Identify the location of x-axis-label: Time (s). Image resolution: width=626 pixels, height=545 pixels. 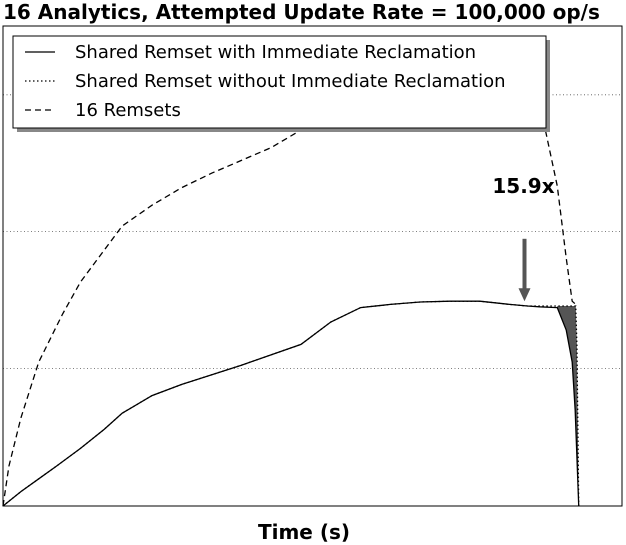
(304, 532).